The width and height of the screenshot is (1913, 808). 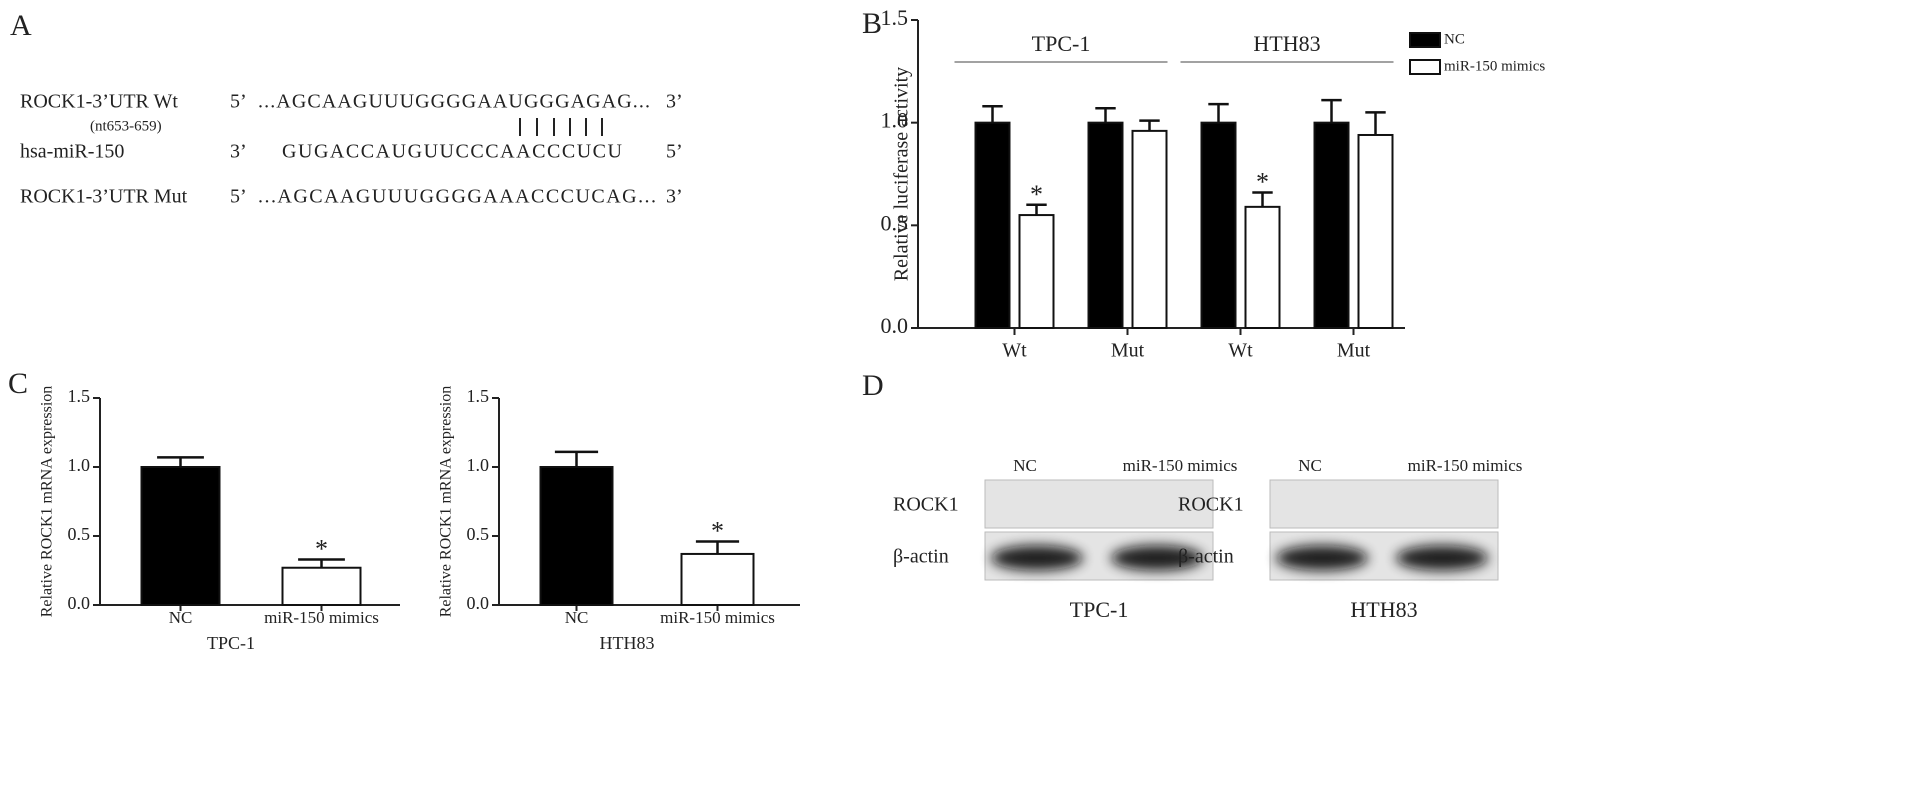 What do you see at coordinates (104, 197) in the screenshot?
I see `sequence-name: ROCK1-3’UTR Mut` at bounding box center [104, 197].